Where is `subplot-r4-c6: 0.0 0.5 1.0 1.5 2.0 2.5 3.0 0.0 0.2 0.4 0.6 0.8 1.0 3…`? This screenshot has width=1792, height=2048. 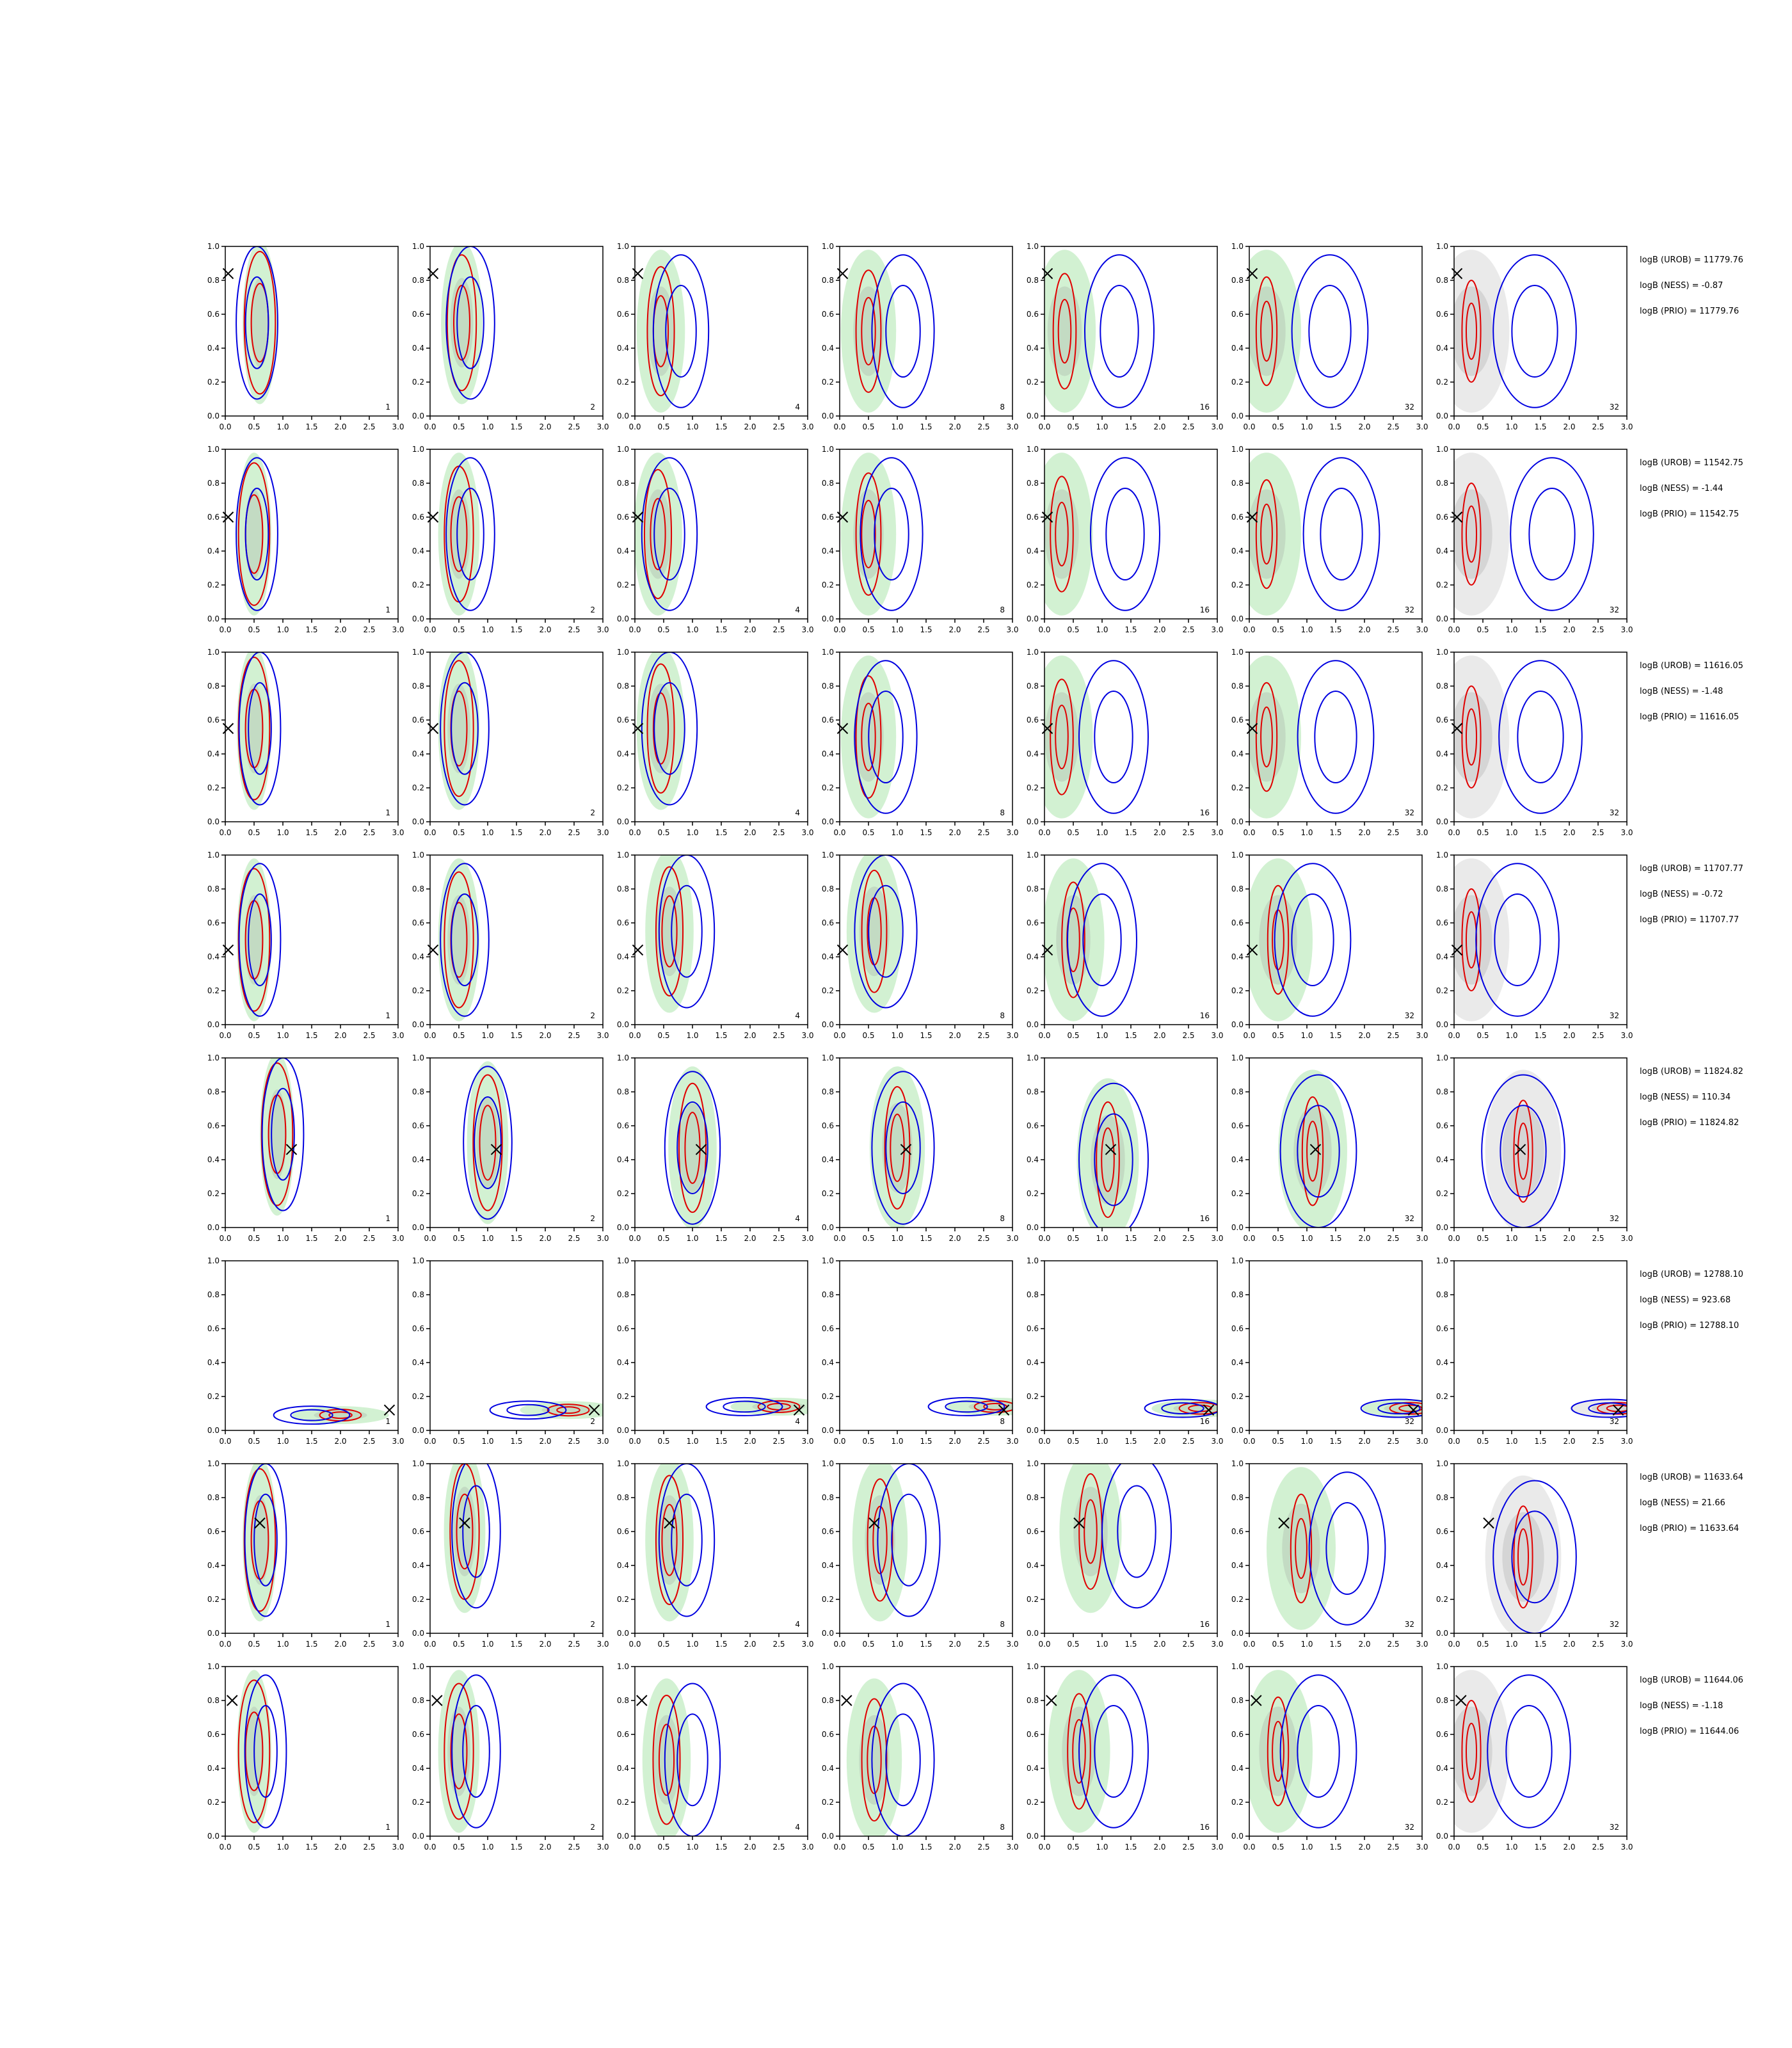
subplot-r4-c6: 0.0 0.5 1.0 1.5 2.0 2.5 3.0 0.0 0.2 0.4 0.6 0.8 1.0 3… is located at coordinates (1329, 945).